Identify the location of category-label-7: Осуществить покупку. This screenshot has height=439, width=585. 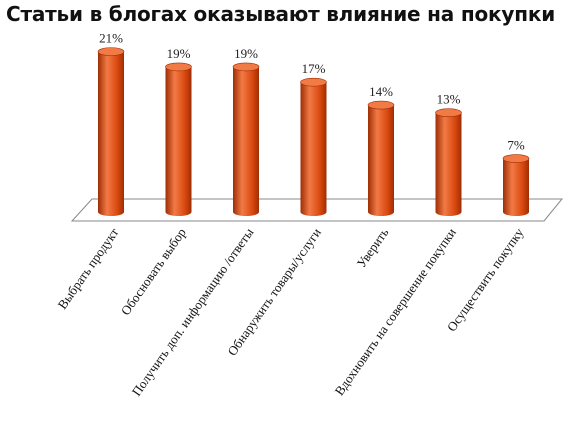
(485, 280).